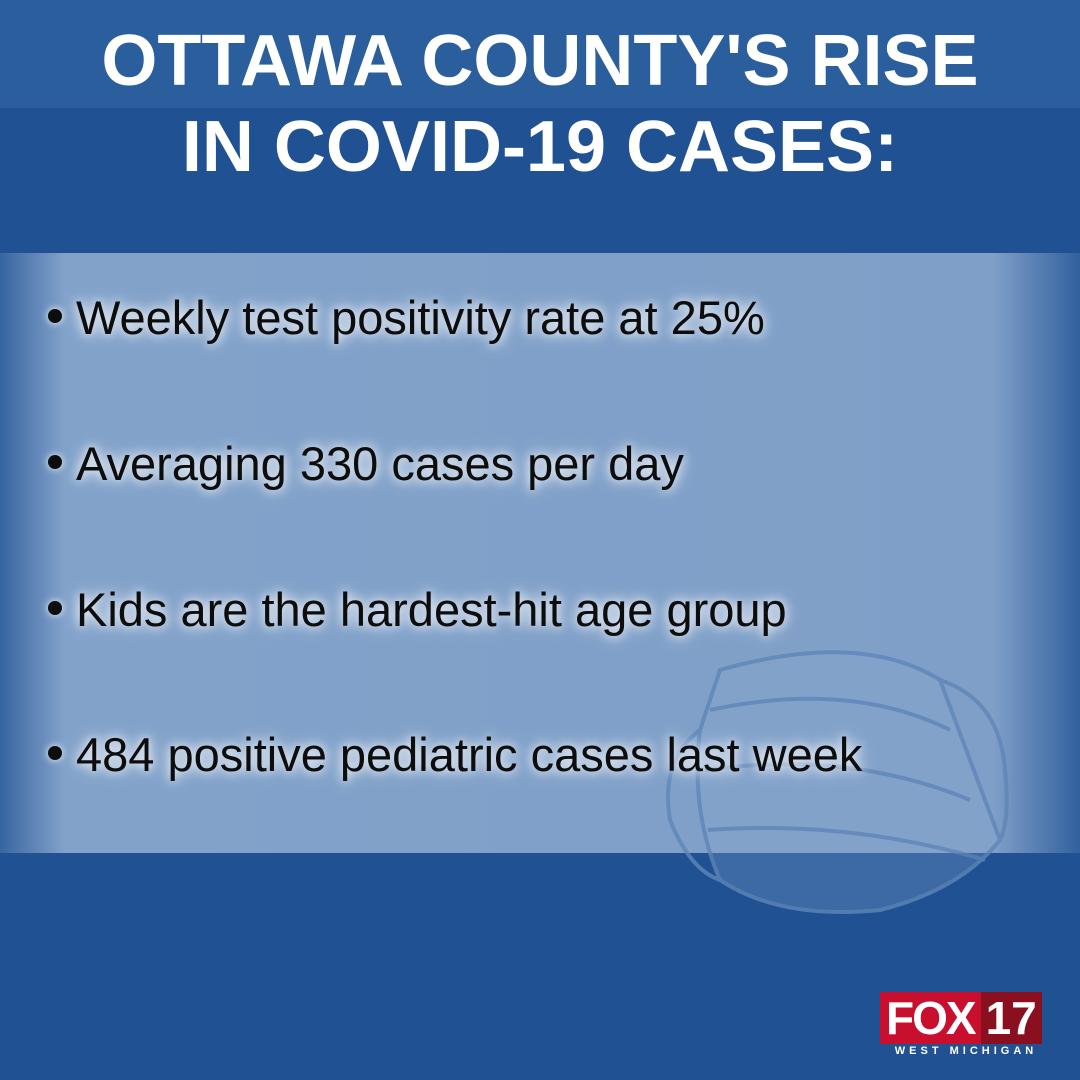 This screenshot has height=1080, width=1080. Describe the element at coordinates (966, 1051) in the screenshot. I see `logo-region: WEST MICHIGAN` at that location.